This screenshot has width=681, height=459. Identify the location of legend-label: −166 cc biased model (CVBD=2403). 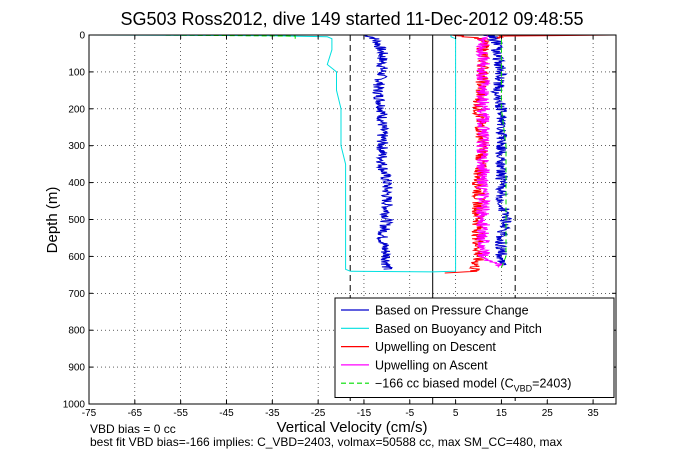
(473, 385).